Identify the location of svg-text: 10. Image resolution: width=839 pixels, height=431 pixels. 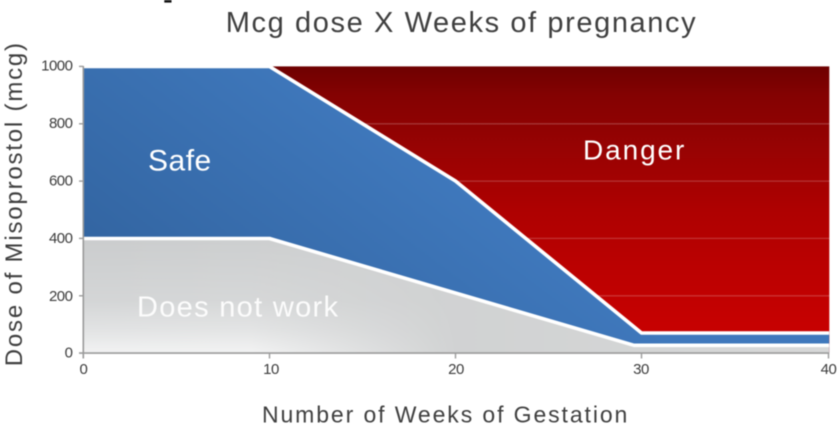
(271, 369).